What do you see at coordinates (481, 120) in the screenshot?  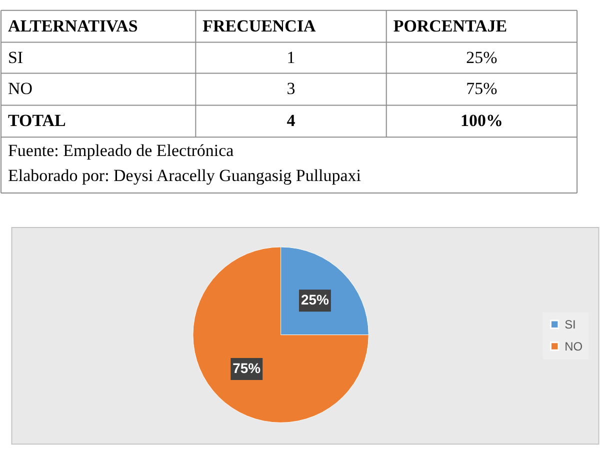 I see `text: 100%` at bounding box center [481, 120].